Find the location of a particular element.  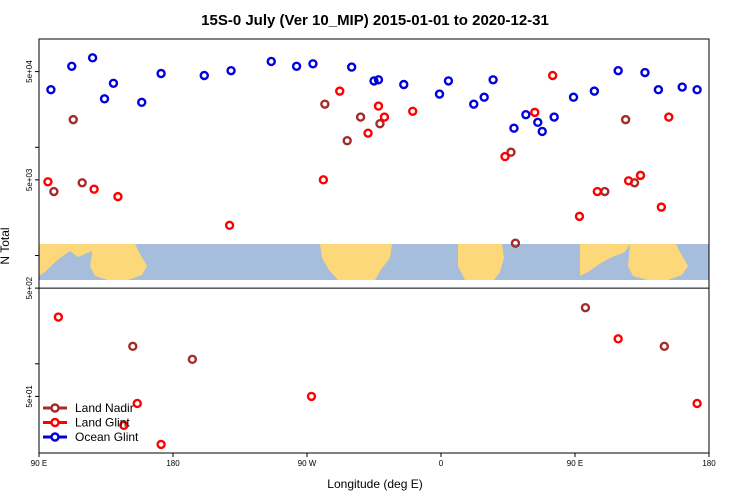

land-australia-east is located at coordinates (658, 262).